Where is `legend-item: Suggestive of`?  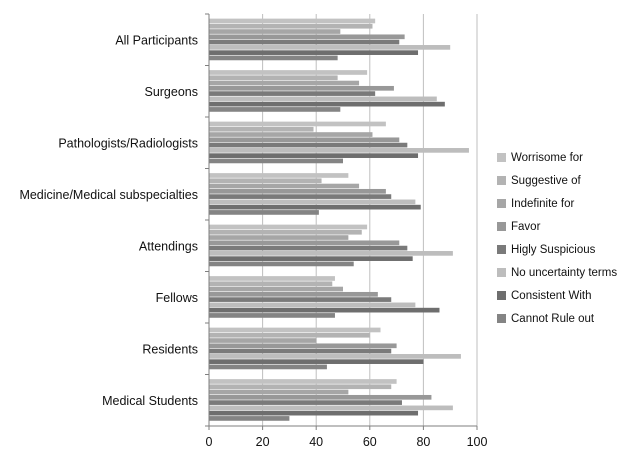 legend-item: Suggestive of is located at coordinates (557, 180).